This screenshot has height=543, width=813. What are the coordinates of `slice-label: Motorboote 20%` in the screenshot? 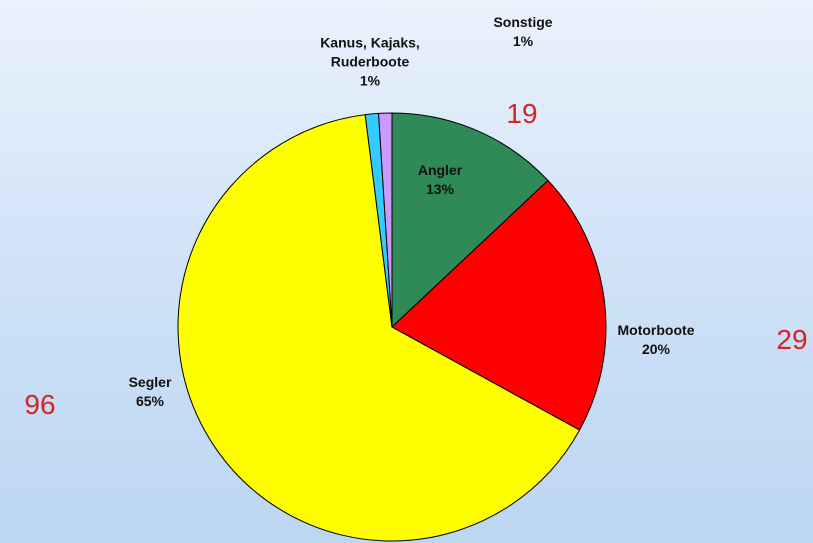 It's located at (656, 340).